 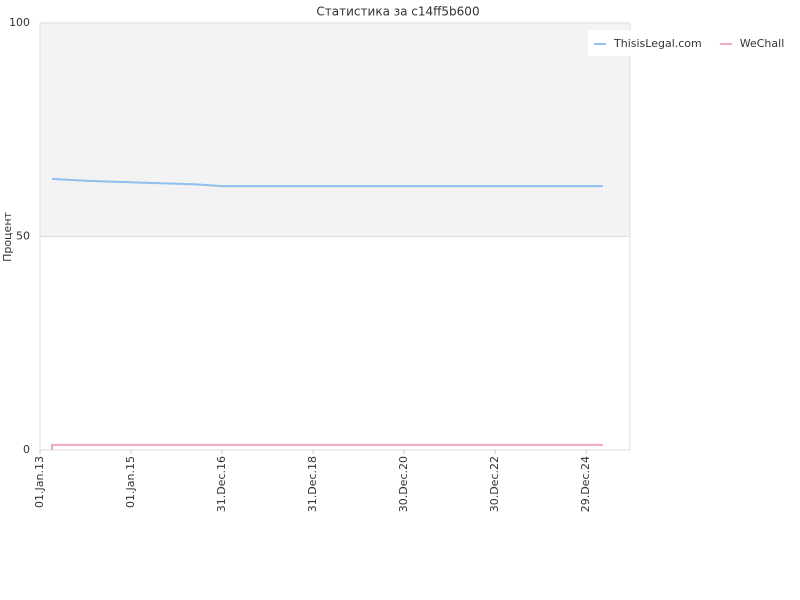 I want to click on legend-box, so click(x=688, y=43).